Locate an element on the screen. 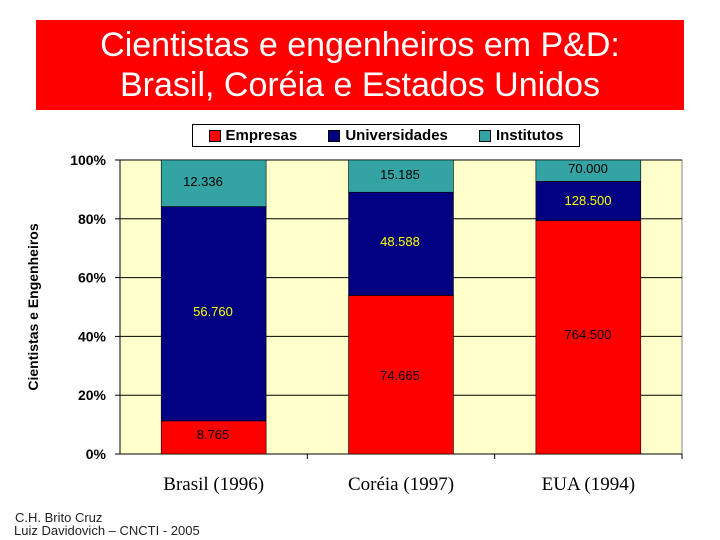  legend-swatch-empresas is located at coordinates (214, 135).